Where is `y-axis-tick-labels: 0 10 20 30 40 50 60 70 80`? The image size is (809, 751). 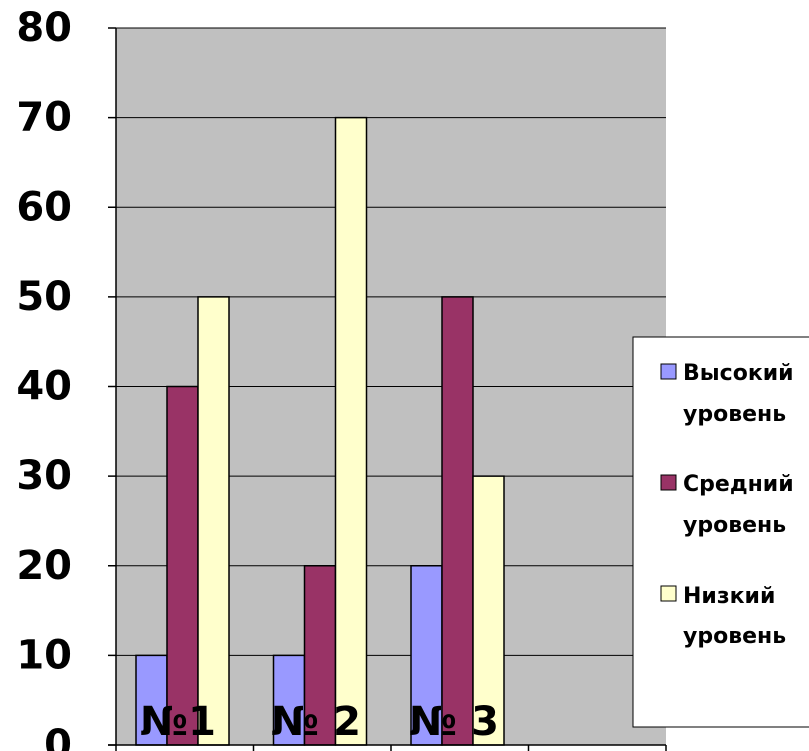
y-axis-tick-labels: 0 10 20 30 40 50 60 70 80 is located at coordinates (44, 378).